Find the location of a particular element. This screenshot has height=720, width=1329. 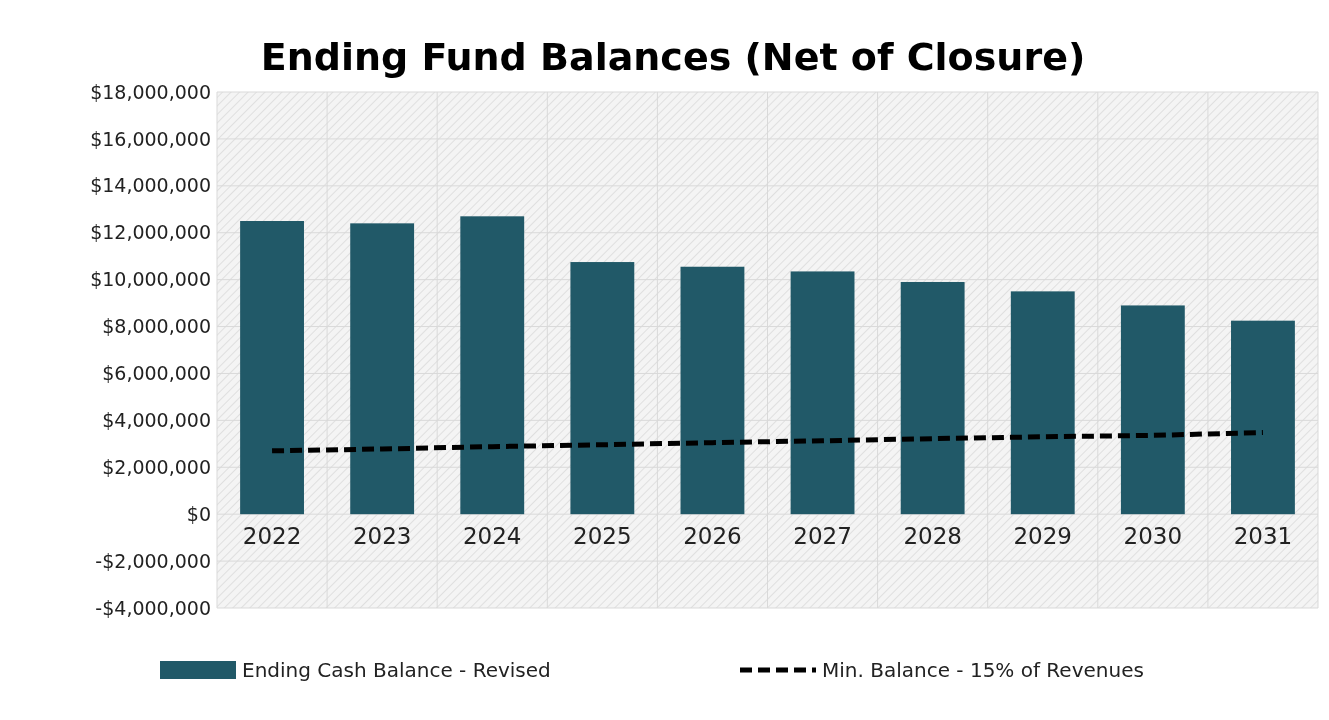

legend-label: Min. Balance - 15% of Revenues is located at coordinates (983, 670).